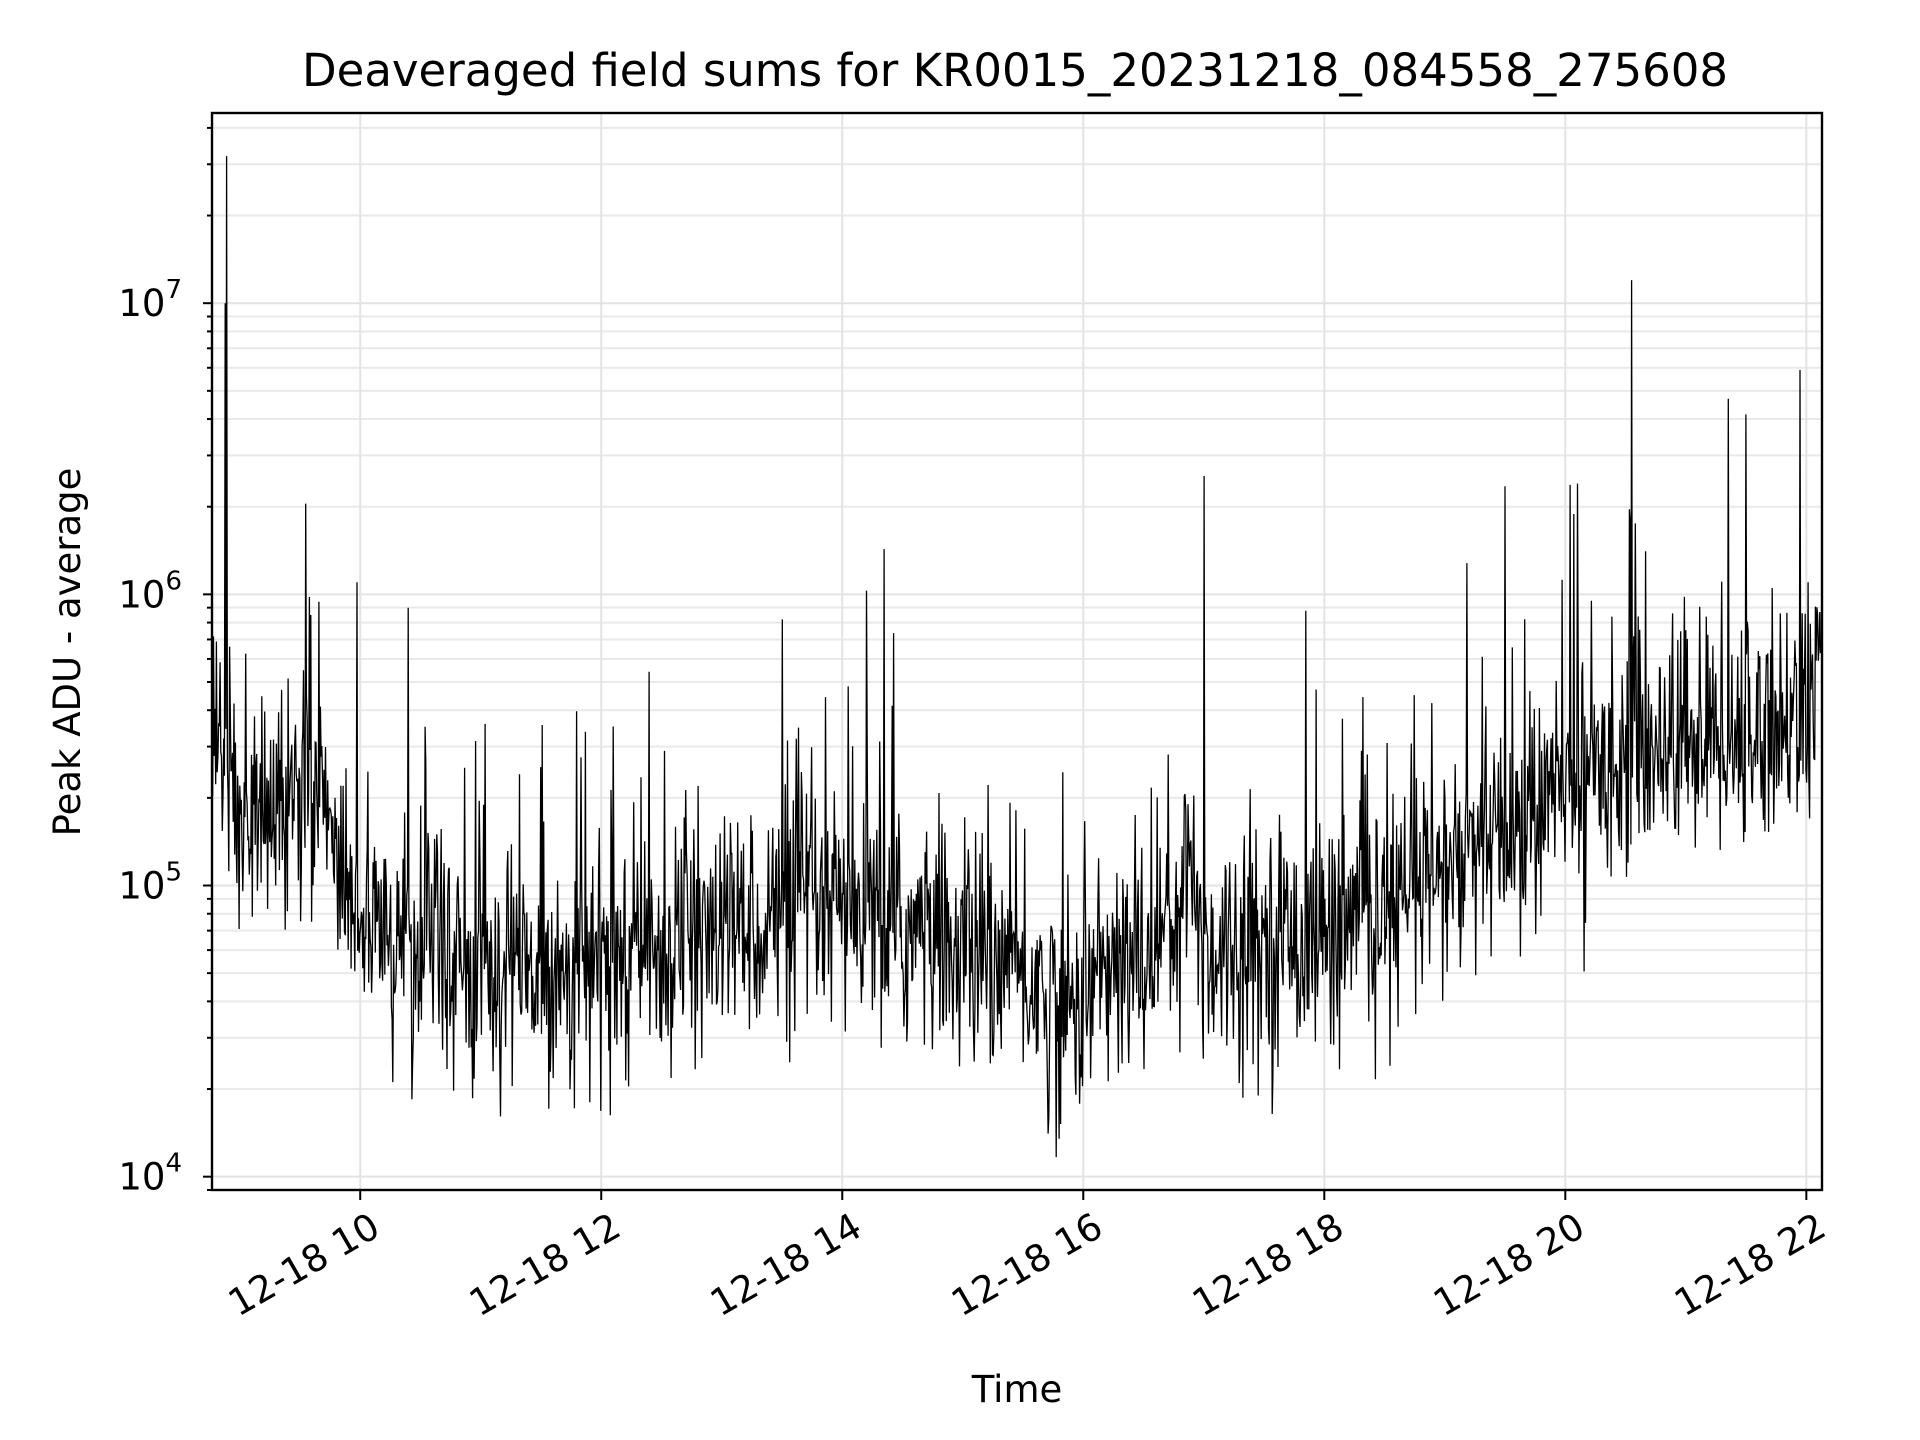 The height and width of the screenshot is (1440, 1920). I want to click on y-tick-exponent: 5, so click(173, 873).